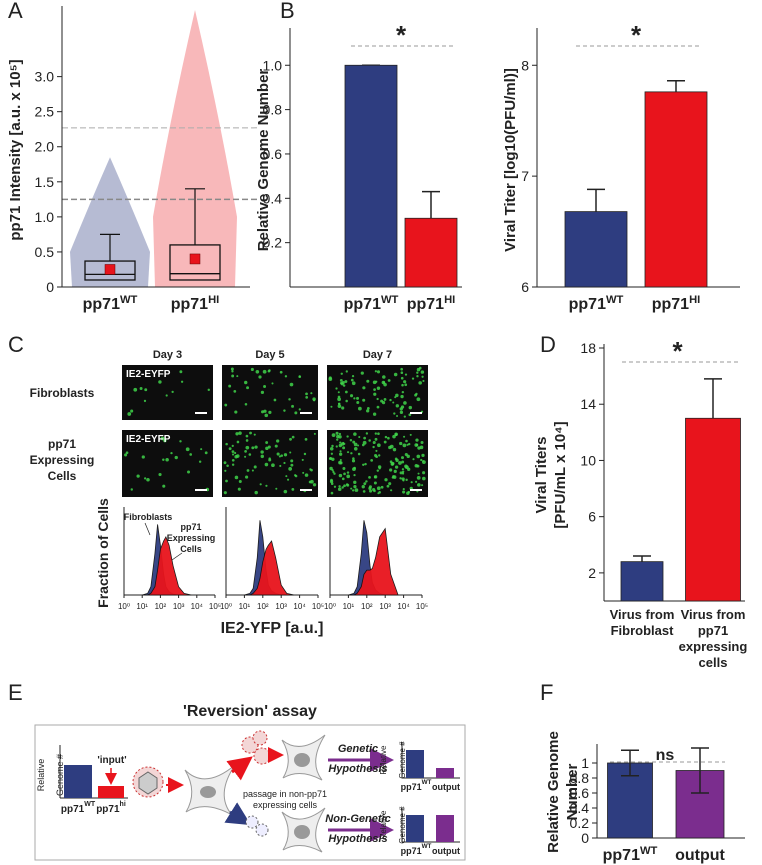 This screenshot has height=865, width=762. I want to click on x-tick-label: Virus from, so click(713, 614).